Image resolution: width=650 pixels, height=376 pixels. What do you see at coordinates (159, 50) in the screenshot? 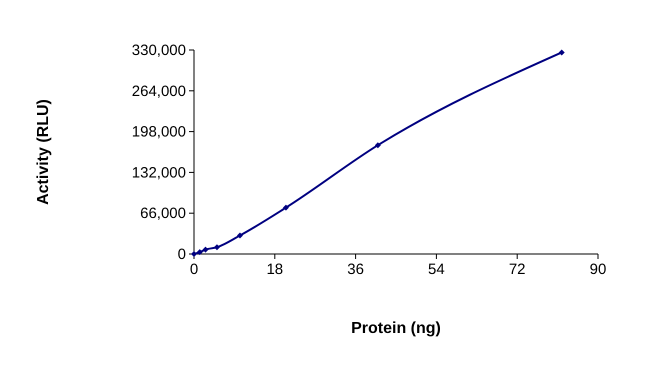
I see `y-tick-label: 330,000` at bounding box center [159, 50].